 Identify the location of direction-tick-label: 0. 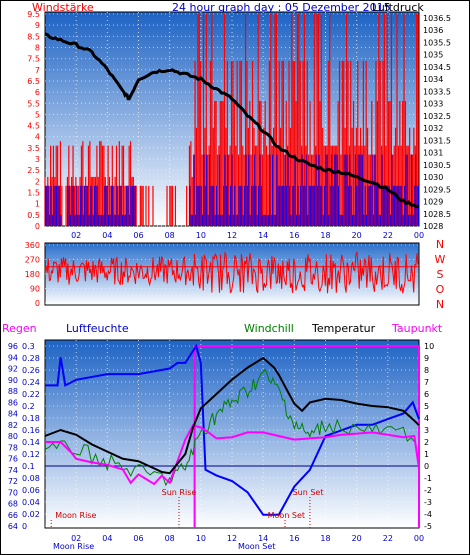
(37, 303).